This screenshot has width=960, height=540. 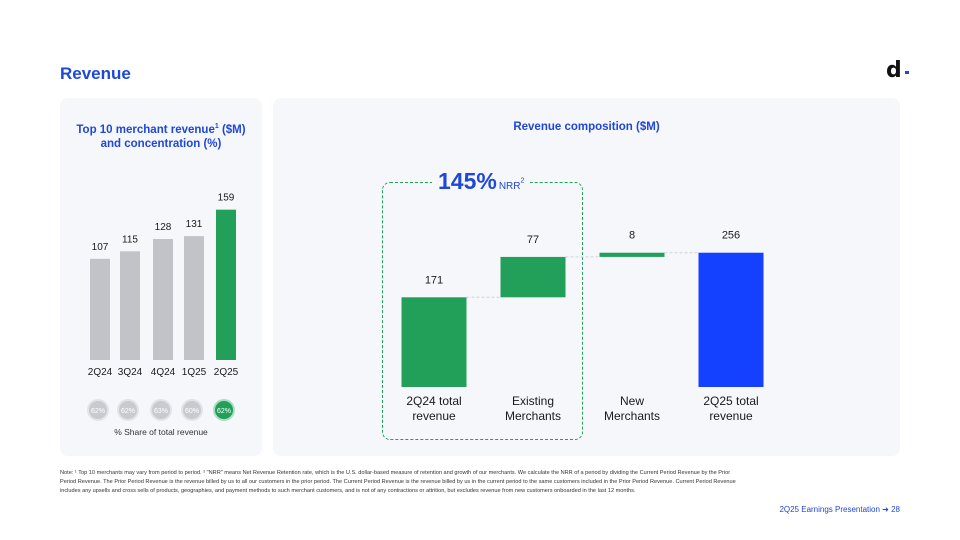 What do you see at coordinates (731, 236) in the screenshot?
I see `composition-value-label: 256` at bounding box center [731, 236].